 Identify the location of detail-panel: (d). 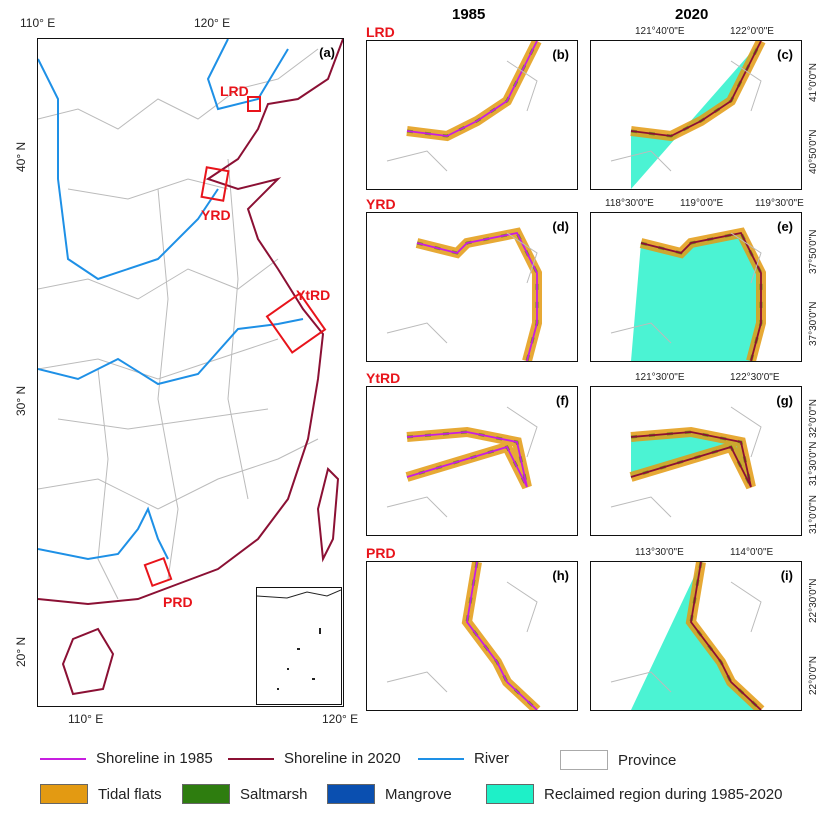
(472, 287).